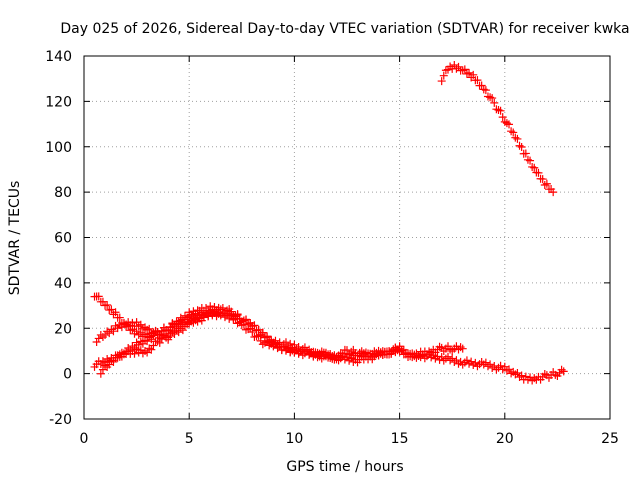 The height and width of the screenshot is (480, 640). I want to click on y-tick-label: 60, so click(63, 239).